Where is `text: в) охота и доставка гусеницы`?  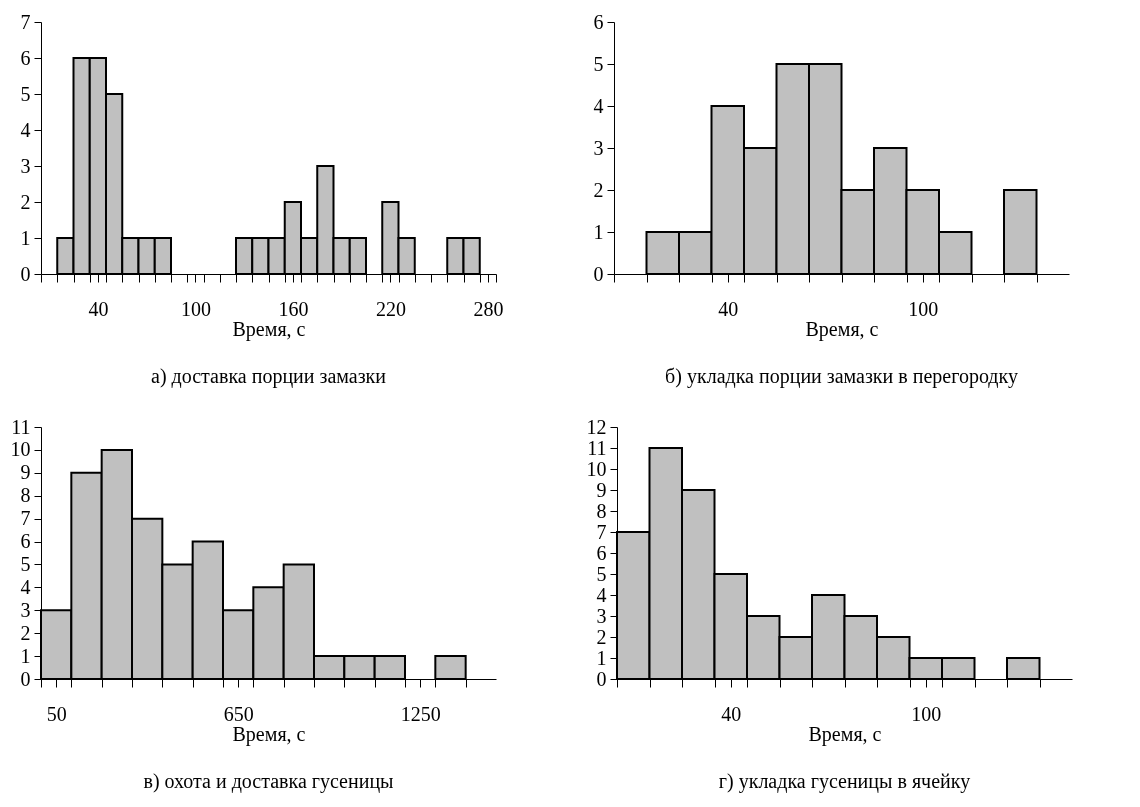 text: в) охота и доставка гусеницы is located at coordinates (268, 781).